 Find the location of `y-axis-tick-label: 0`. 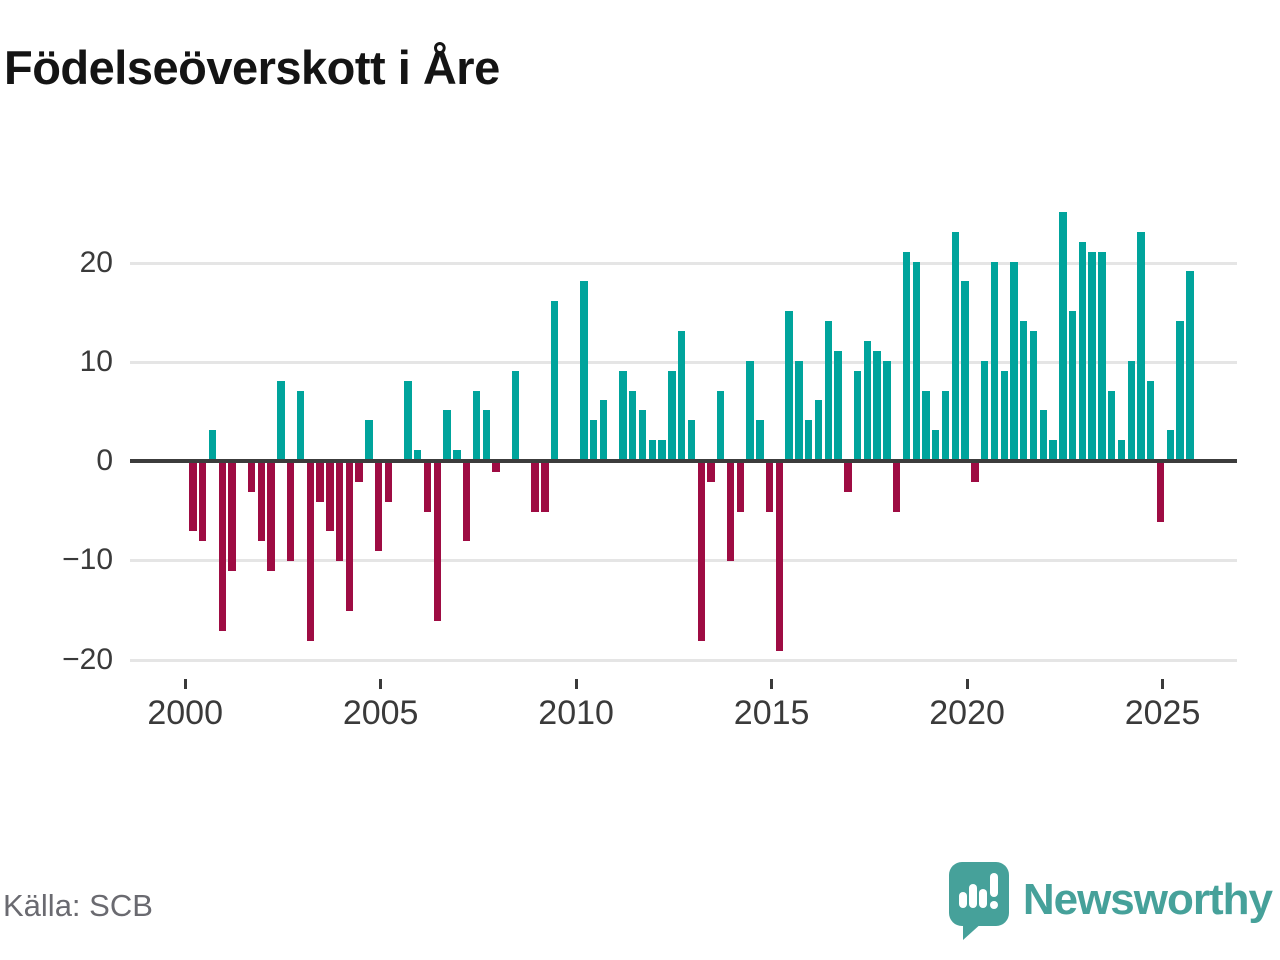

y-axis-tick-label: 0 is located at coordinates (104, 460).